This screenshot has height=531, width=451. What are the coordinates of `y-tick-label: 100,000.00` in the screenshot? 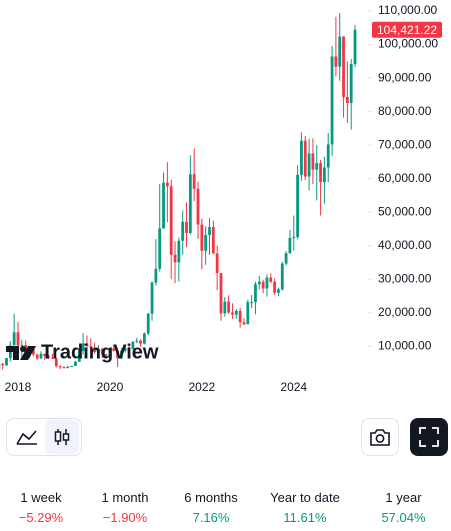 It's located at (408, 44).